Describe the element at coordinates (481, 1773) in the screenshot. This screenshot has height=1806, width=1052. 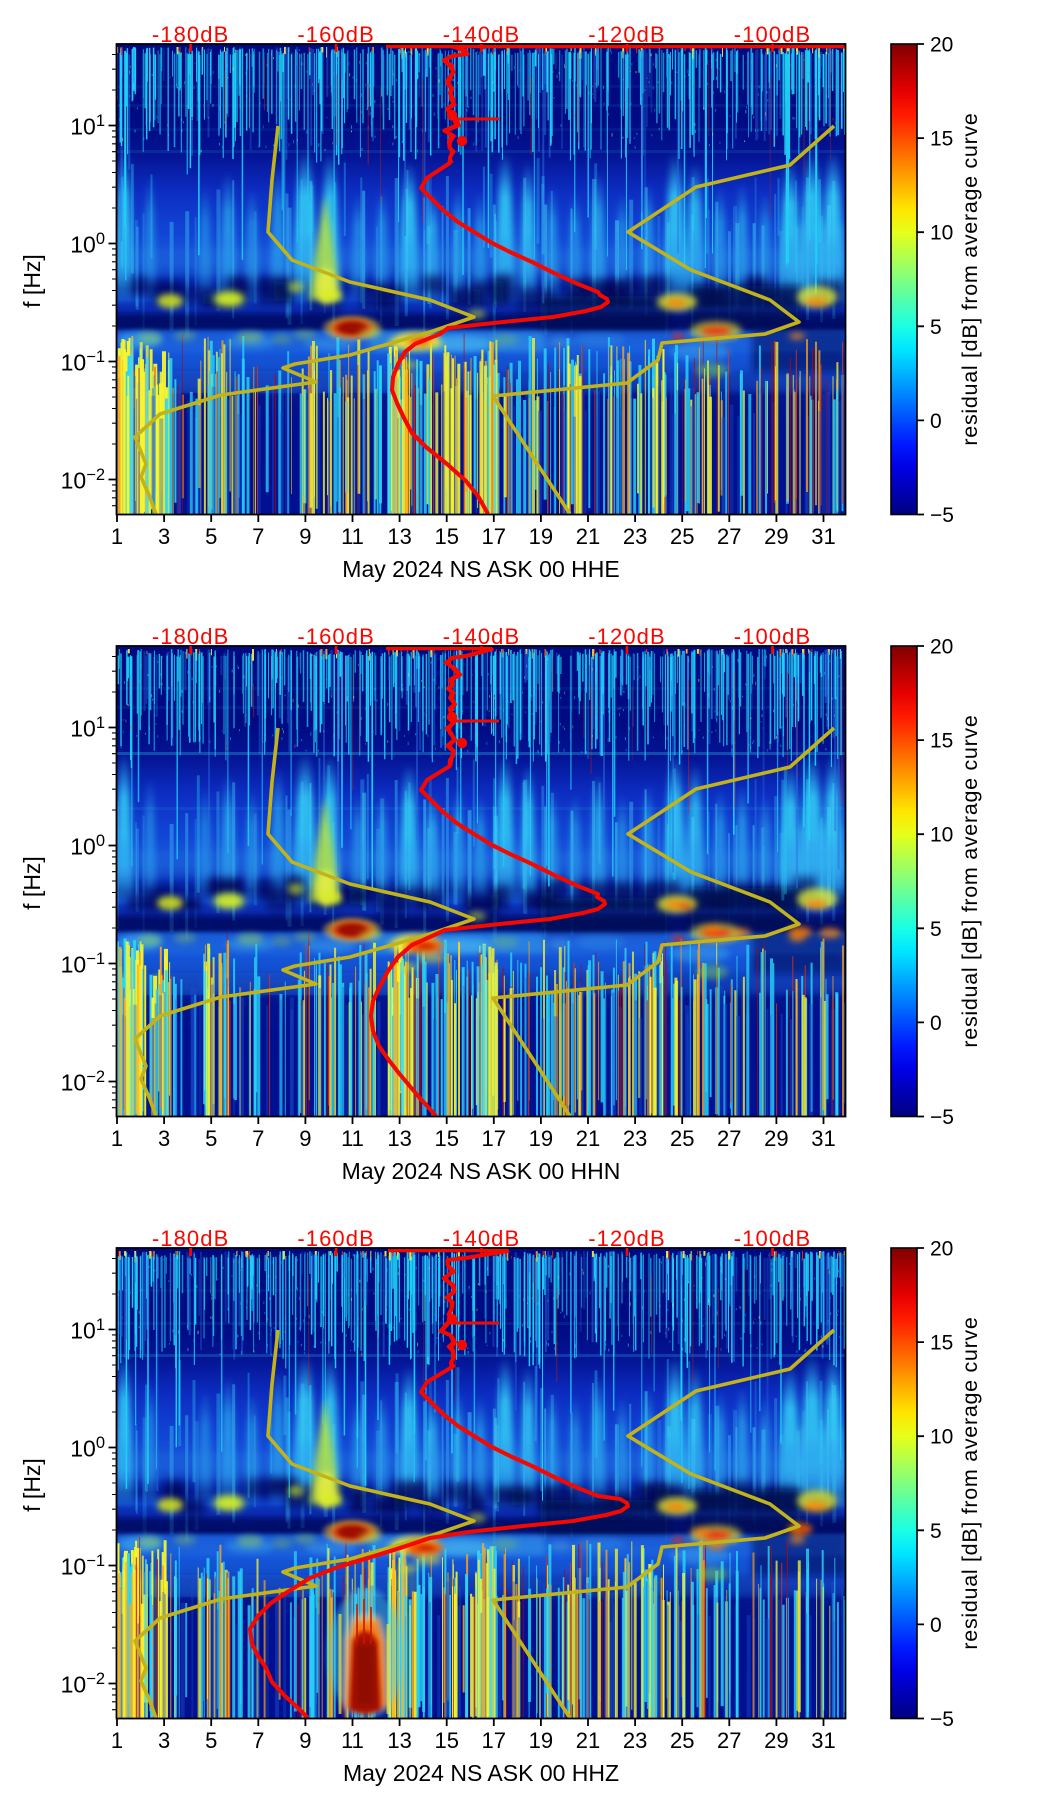
I see `svg-text: May 2024 NS ASK 00 HHZ` at that location.